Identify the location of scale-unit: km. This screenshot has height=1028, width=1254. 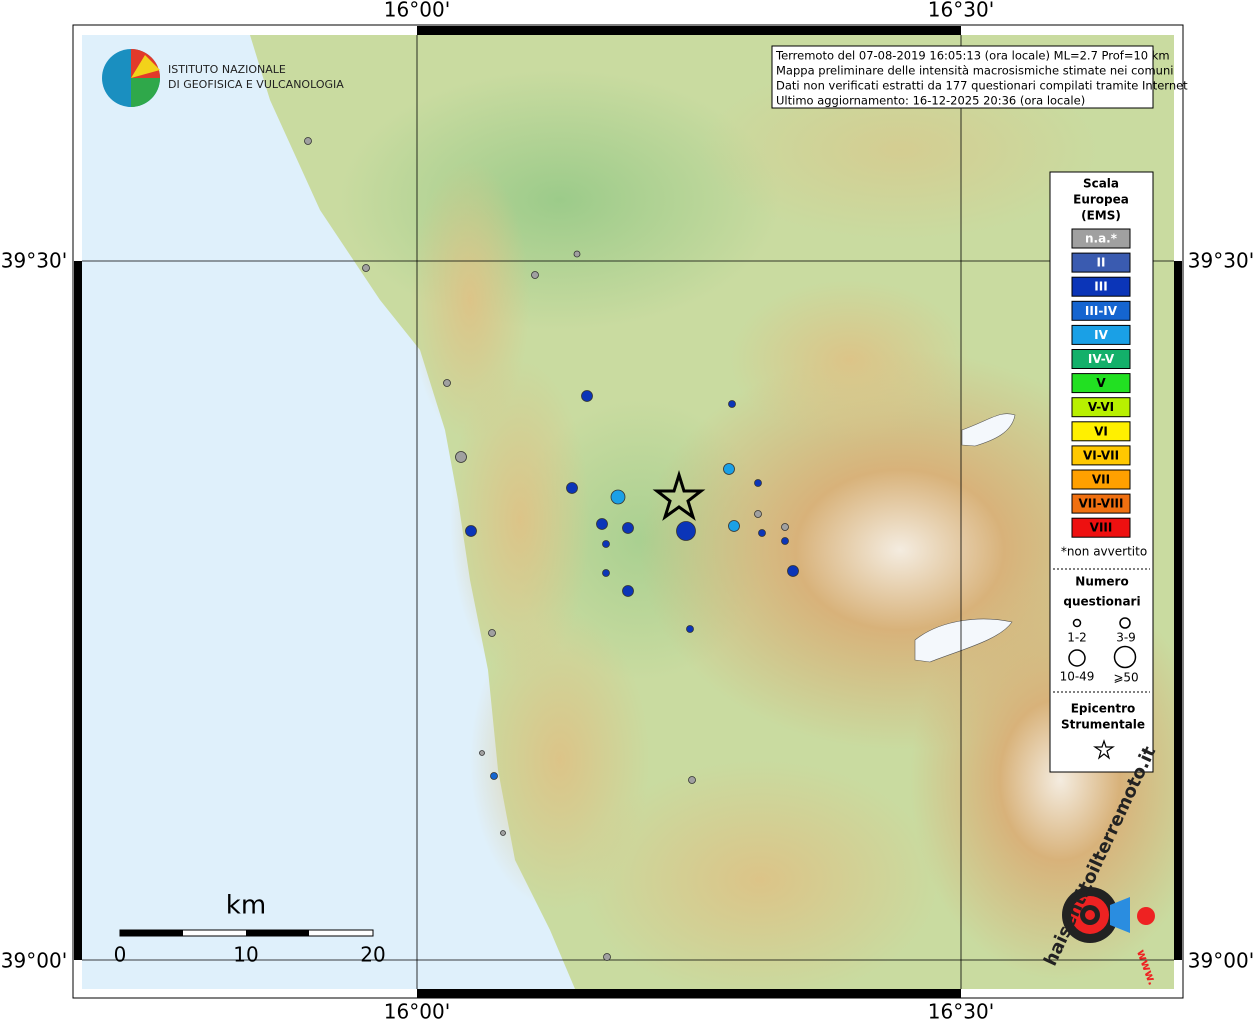
(246, 906).